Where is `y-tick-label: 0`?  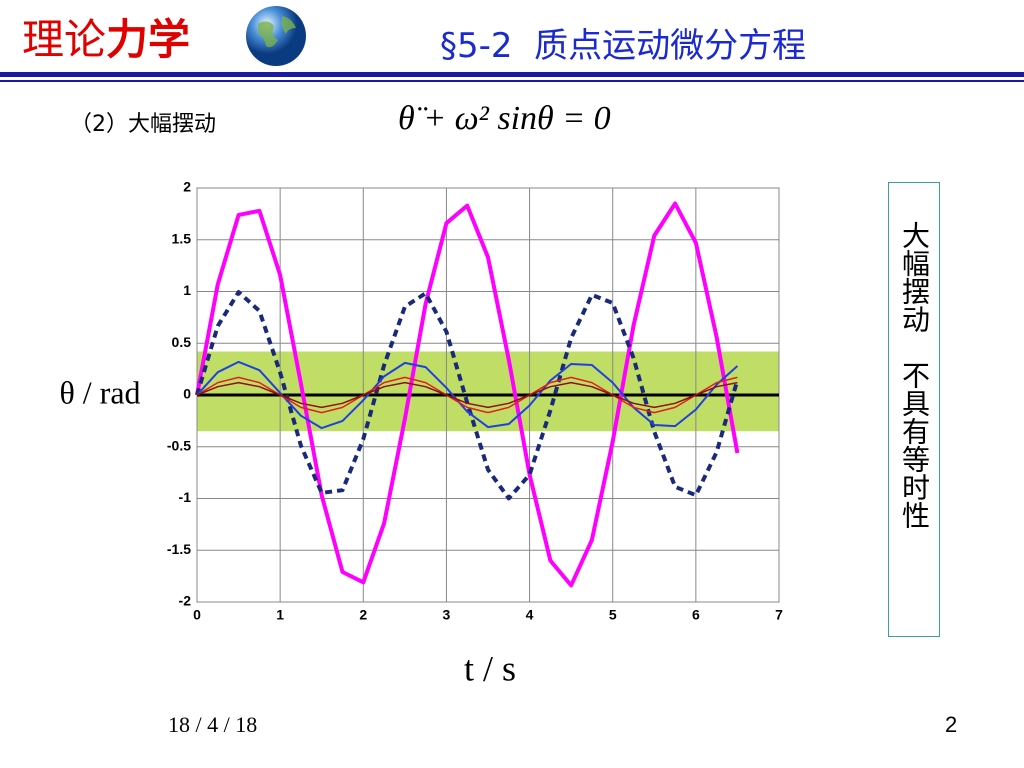
y-tick-label: 0 is located at coordinates (187, 394).